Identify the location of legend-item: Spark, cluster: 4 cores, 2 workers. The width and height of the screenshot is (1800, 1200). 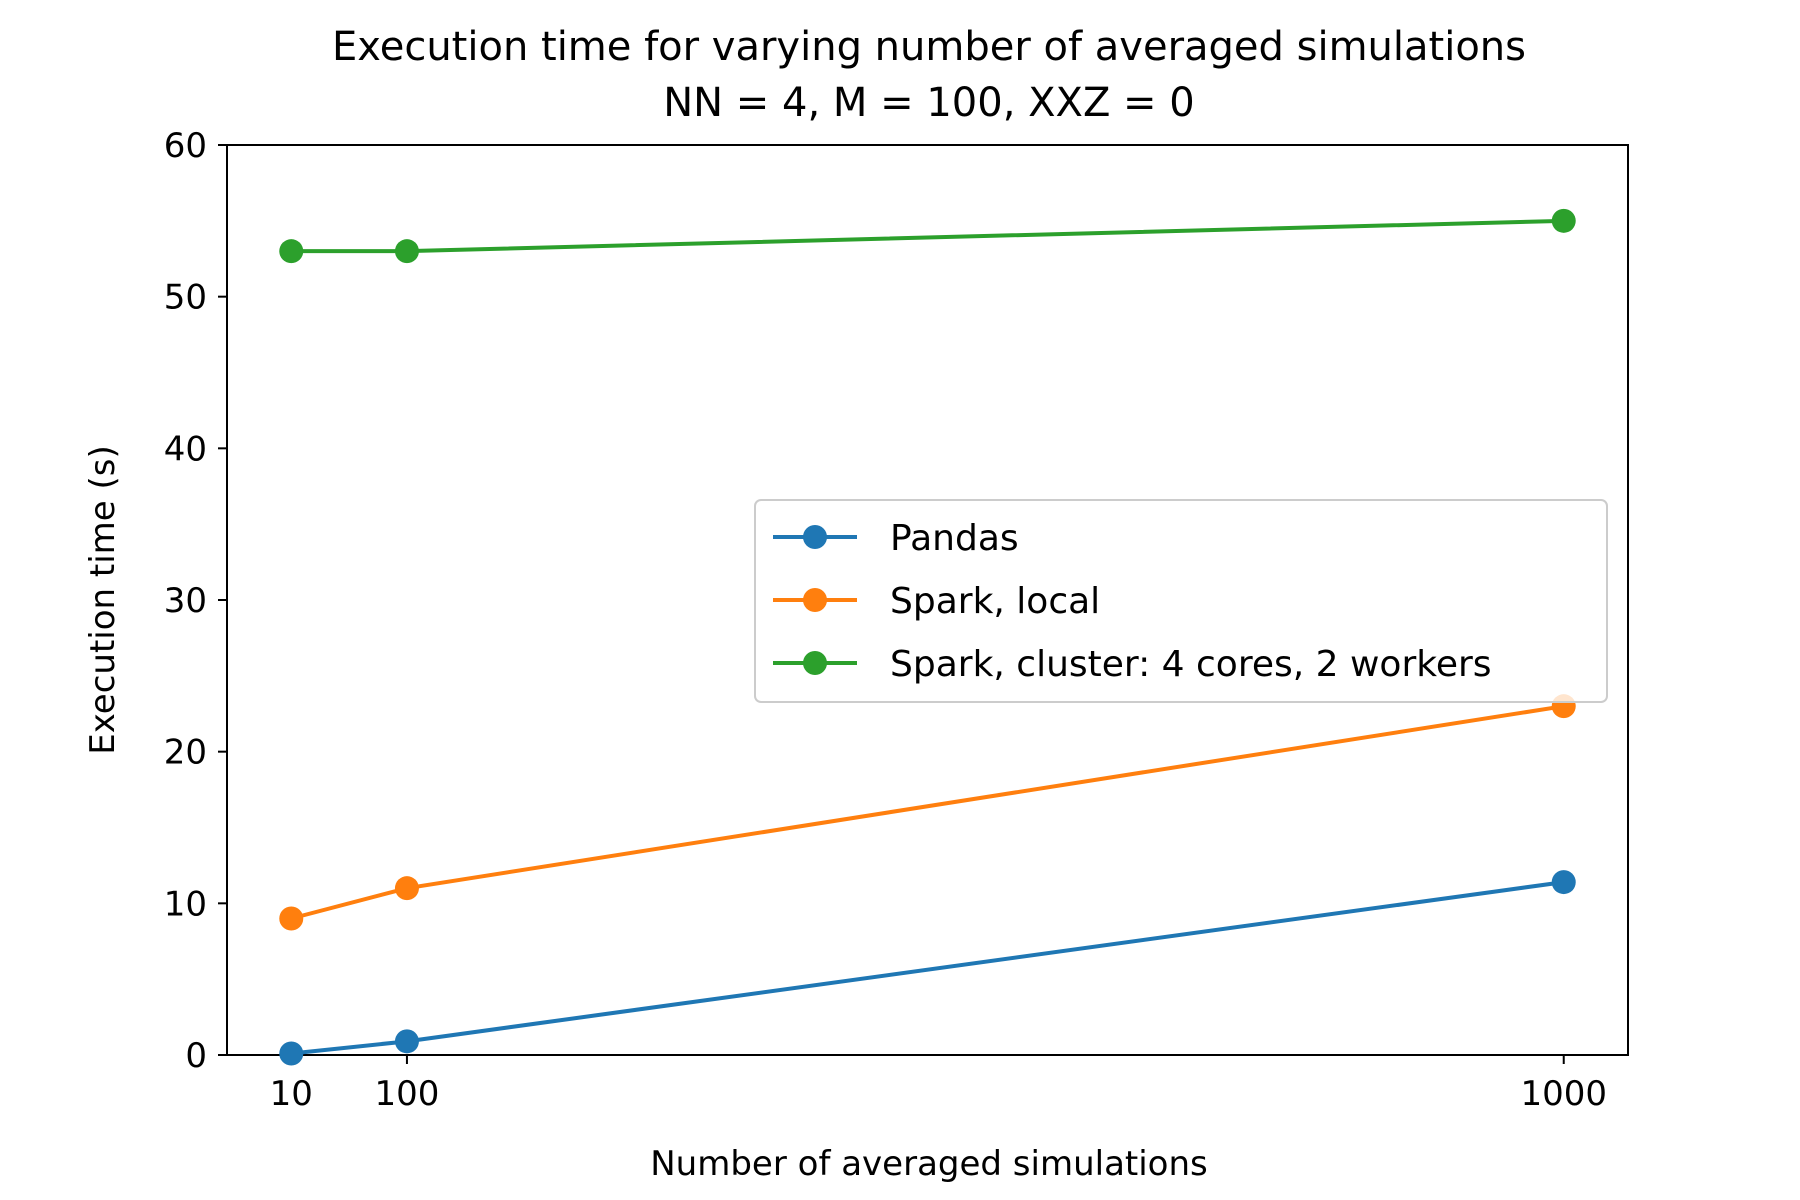
(1132, 664).